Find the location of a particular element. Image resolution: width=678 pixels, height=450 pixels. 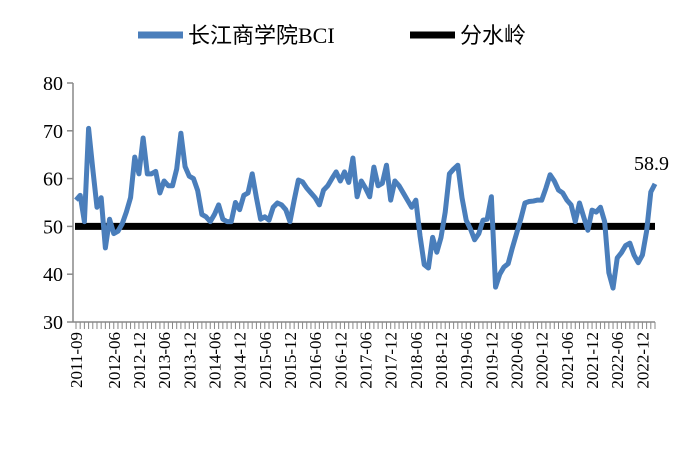

x-tick-label: 2017-12 is located at coordinates (391, 360).